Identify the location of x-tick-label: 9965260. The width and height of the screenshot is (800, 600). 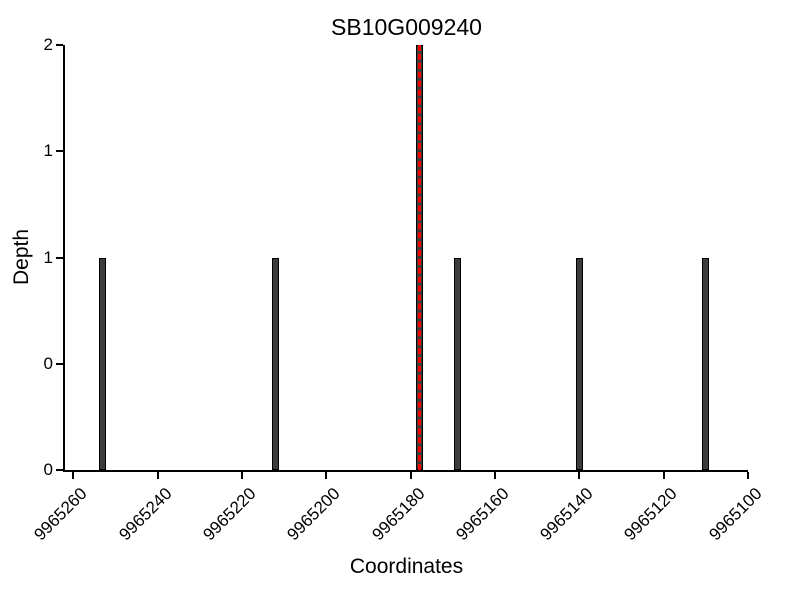
(60, 514).